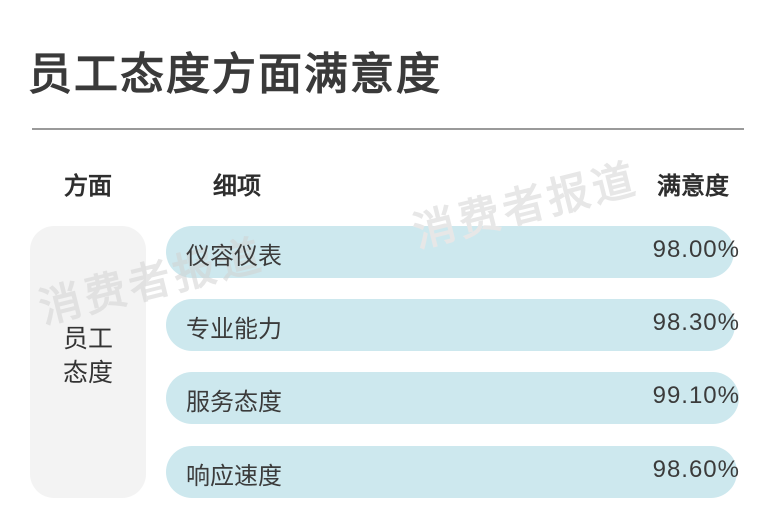 This screenshot has width=774, height=527. I want to click on aspect-label-line2: 态度, so click(87, 372).